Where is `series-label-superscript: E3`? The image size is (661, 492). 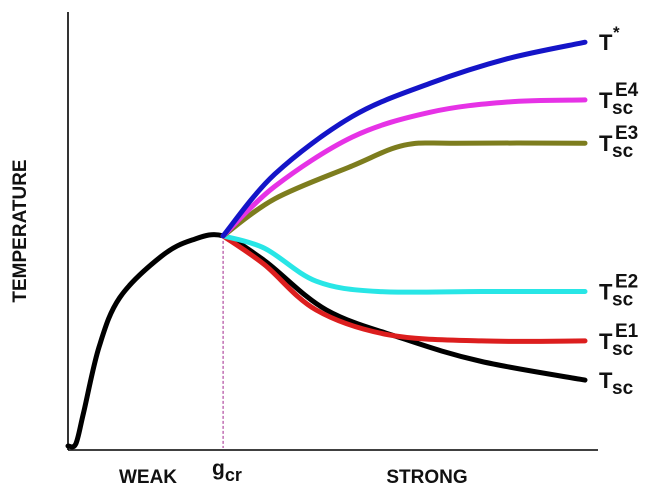 series-label-superscript: E3 is located at coordinates (626, 133).